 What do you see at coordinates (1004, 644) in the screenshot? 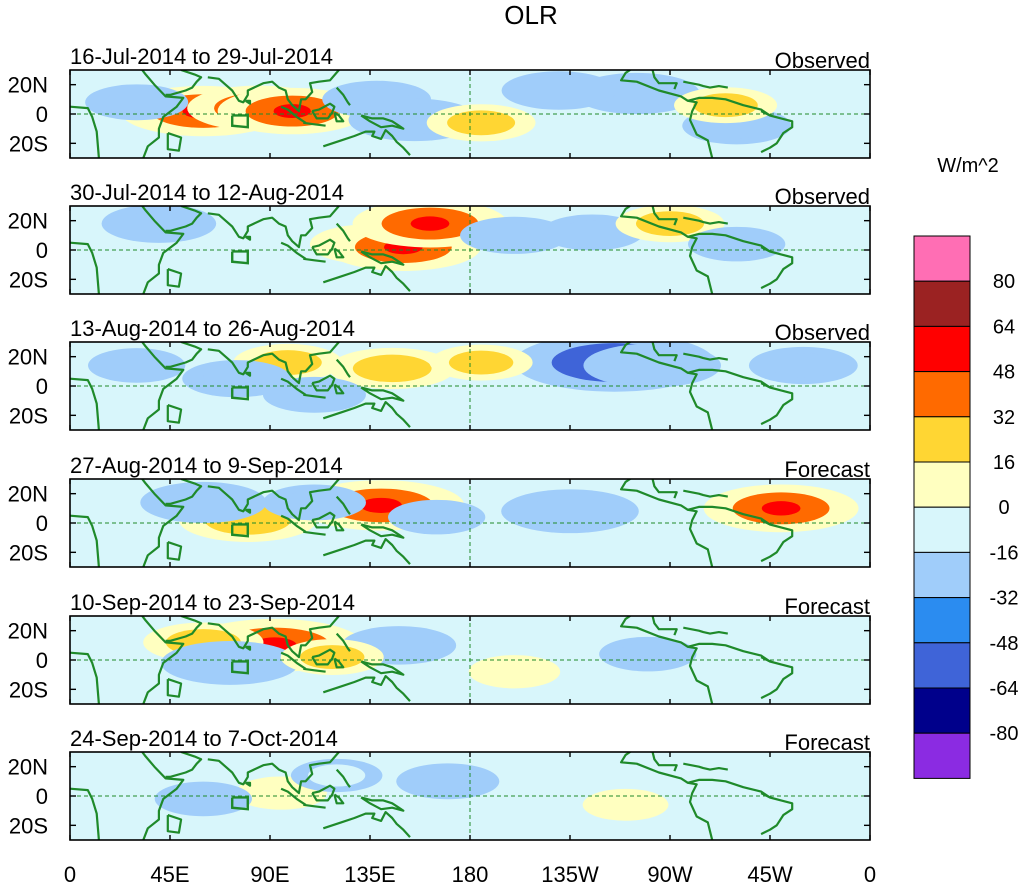
I see `colorbar-label: -48` at bounding box center [1004, 644].